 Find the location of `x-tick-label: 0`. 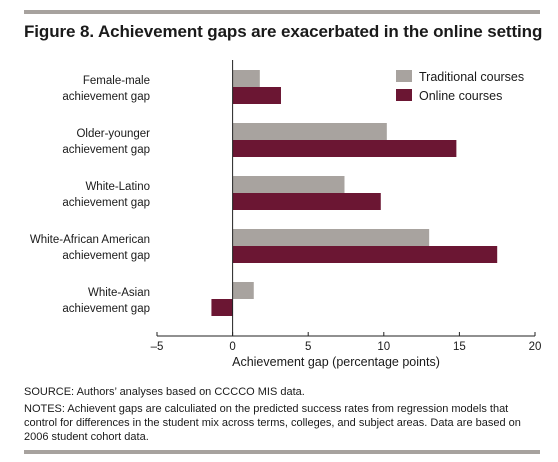

x-tick-label: 0 is located at coordinates (232, 347).